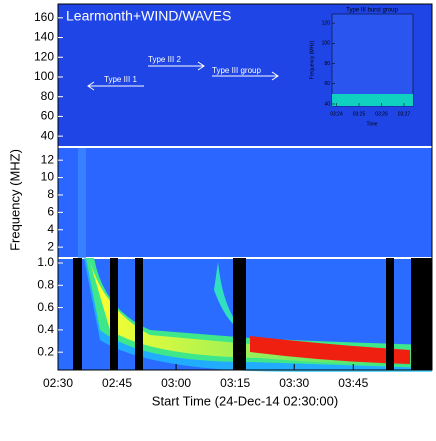 The height and width of the screenshot is (441, 436). What do you see at coordinates (50, 212) in the screenshot?
I see `y-tick-label: 6` at bounding box center [50, 212].